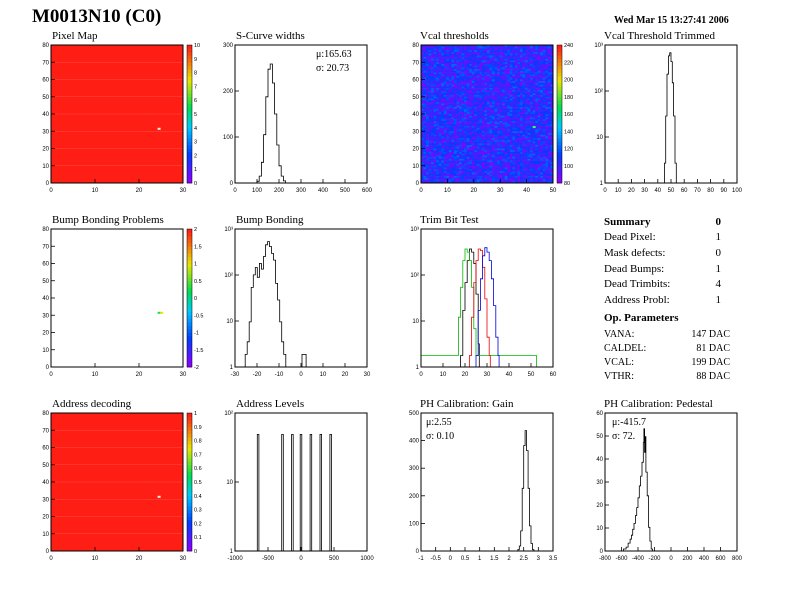  Describe the element at coordinates (183, 375) in the screenshot. I see `x-tick-label: 30` at that location.